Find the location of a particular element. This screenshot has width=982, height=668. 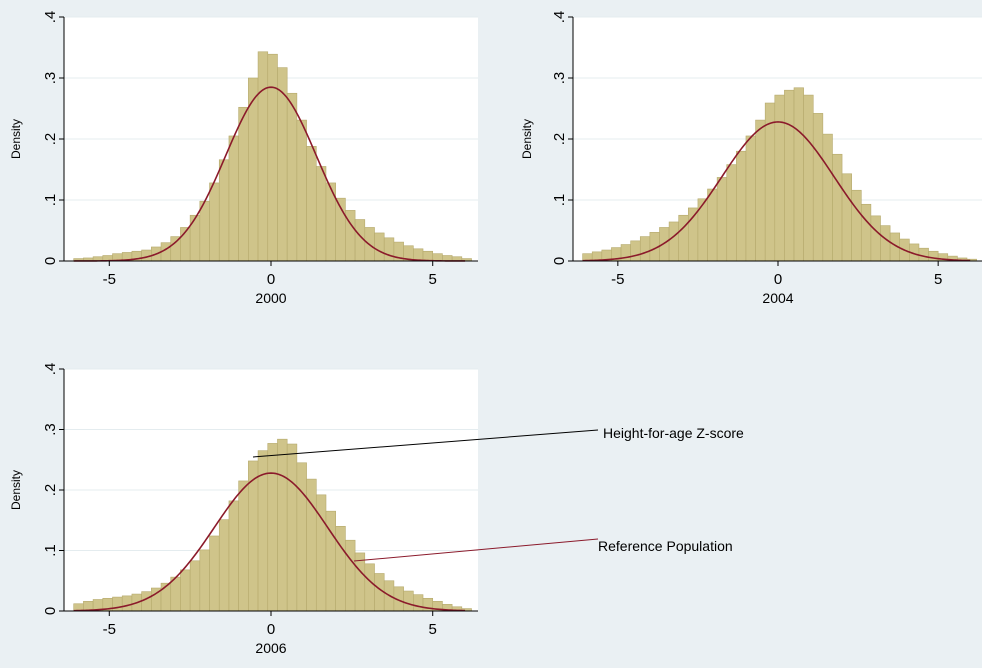

annotation-line-reference is located at coordinates (476, 550).